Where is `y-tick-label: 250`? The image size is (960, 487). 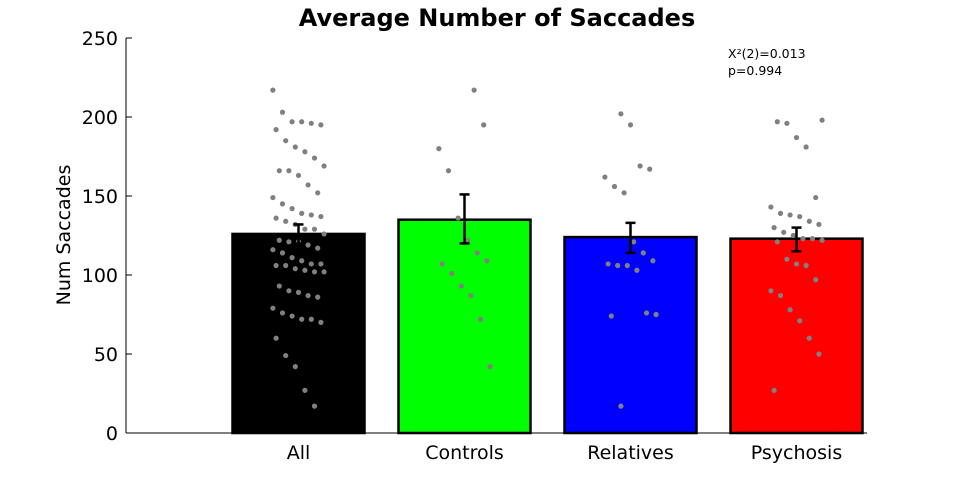
y-tick-label: 250 is located at coordinates (100, 39).